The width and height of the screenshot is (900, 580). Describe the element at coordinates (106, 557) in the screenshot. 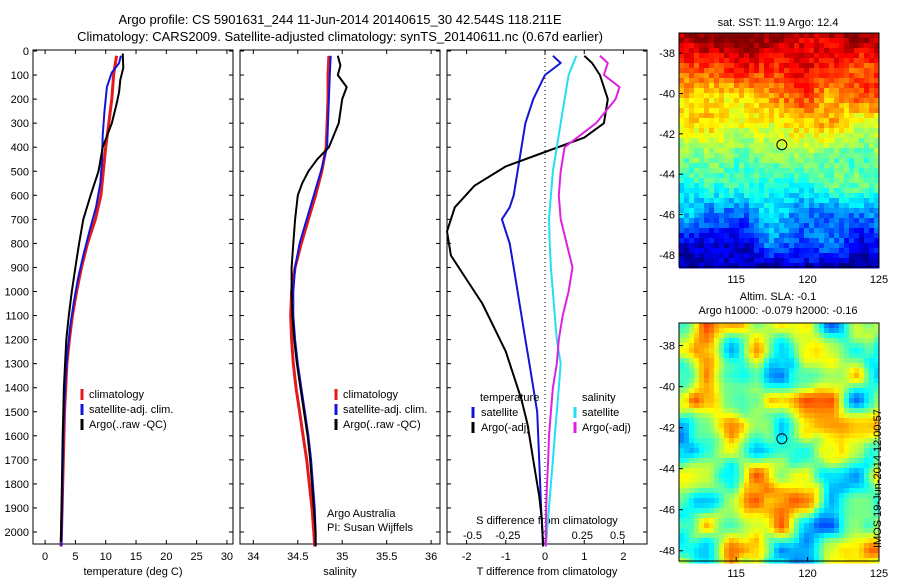

I see `temp-xtick-label: 10` at that location.